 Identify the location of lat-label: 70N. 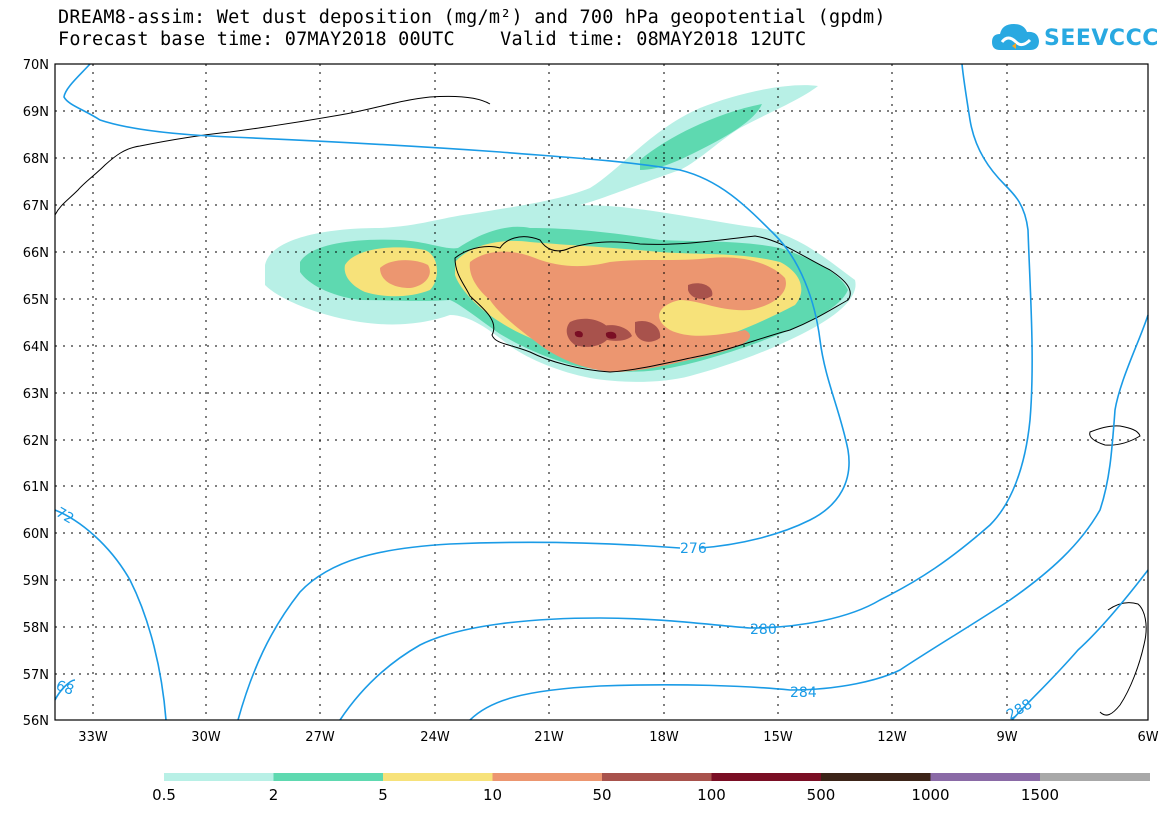
(36, 65).